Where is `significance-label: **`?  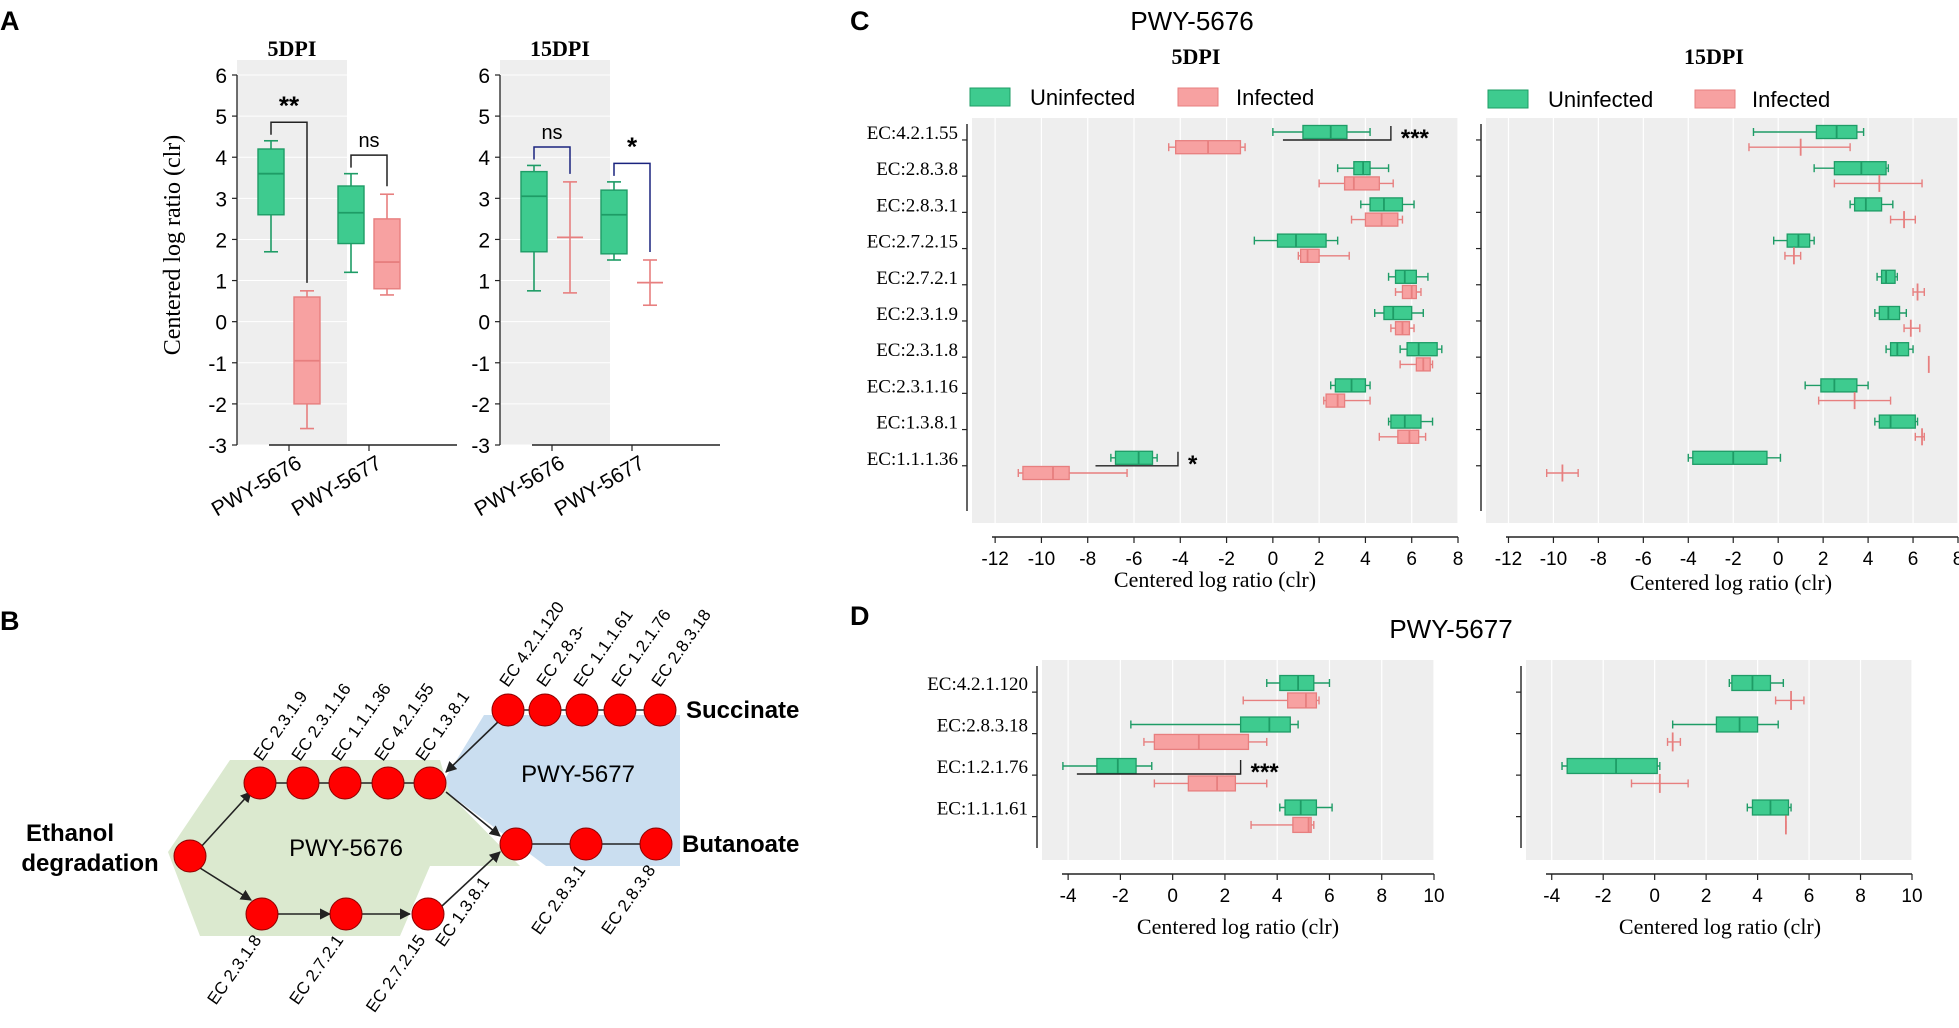
significance-label: ** is located at coordinates (289, 105).